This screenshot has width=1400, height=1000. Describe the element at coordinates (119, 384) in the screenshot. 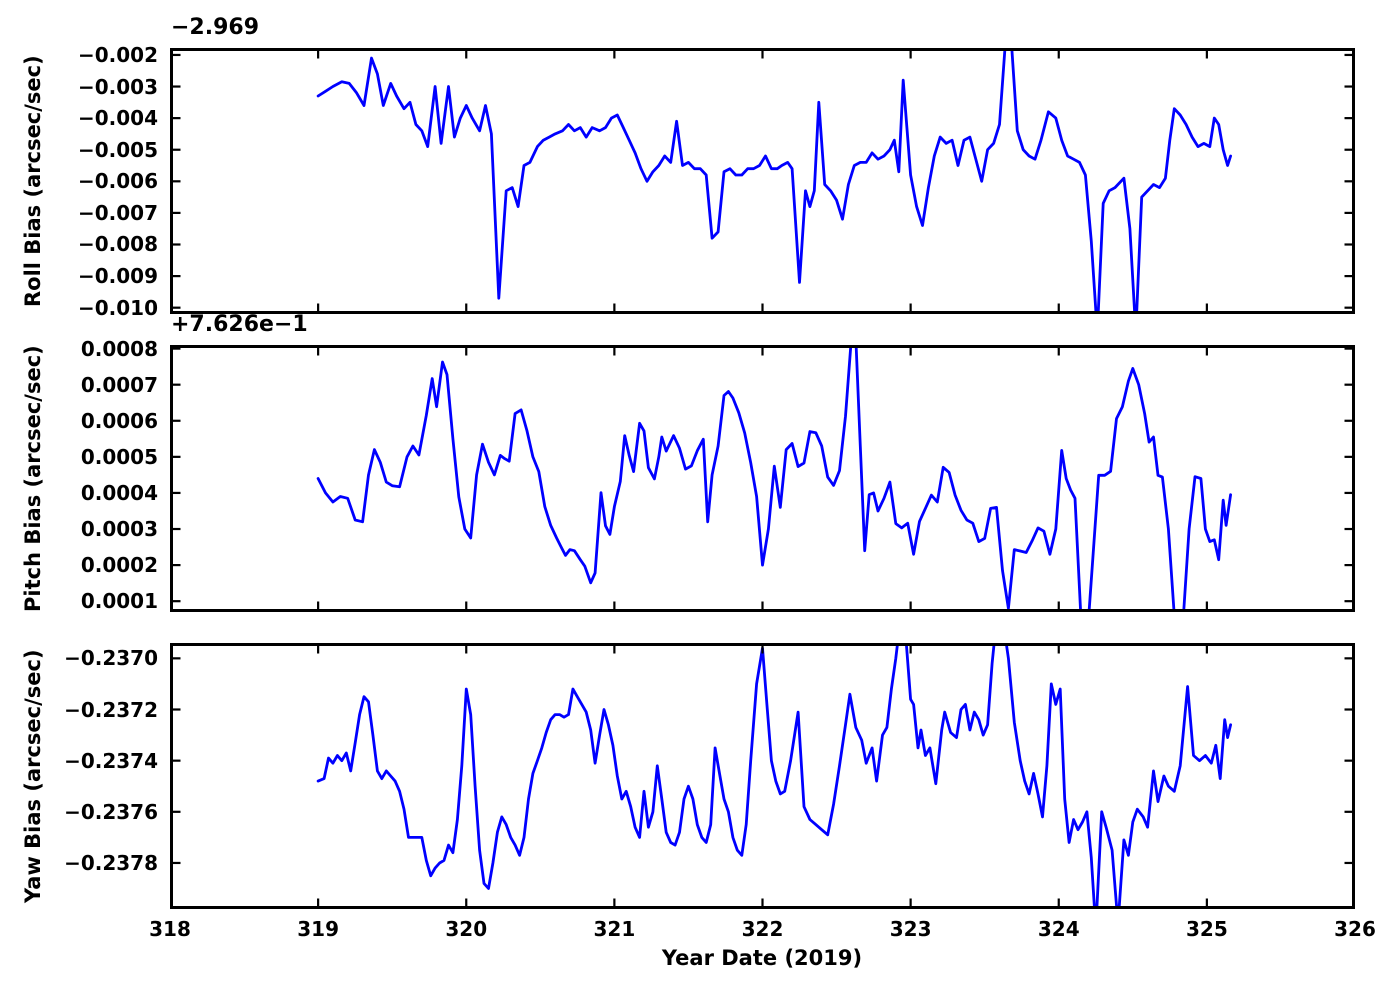

I see `pitch-bias-y-tick-label: 0.0007` at that location.